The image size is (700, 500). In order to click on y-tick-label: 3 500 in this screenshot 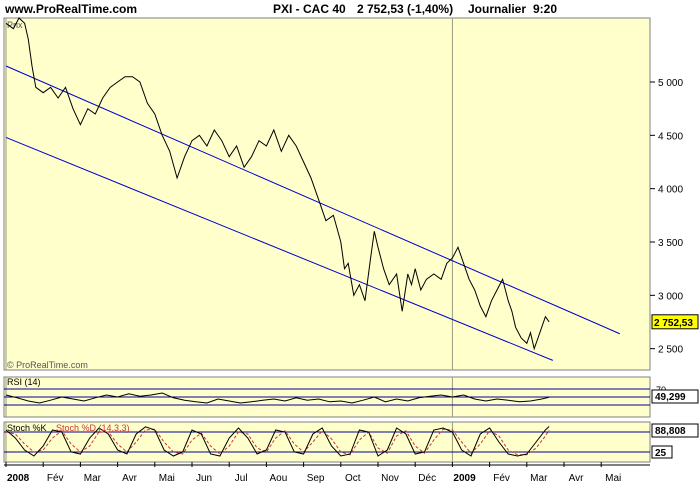, I will do `click(670, 243)`.